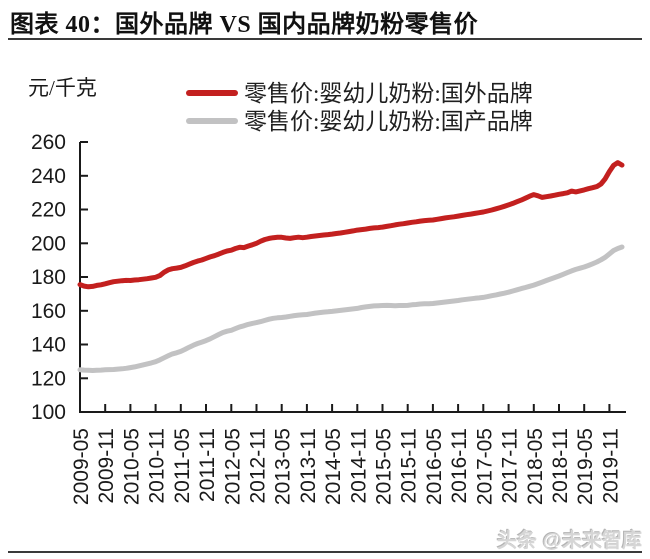 This screenshot has width=650, height=559. Describe the element at coordinates (182, 466) in the screenshot. I see `svg-text: 2011-05` at that location.